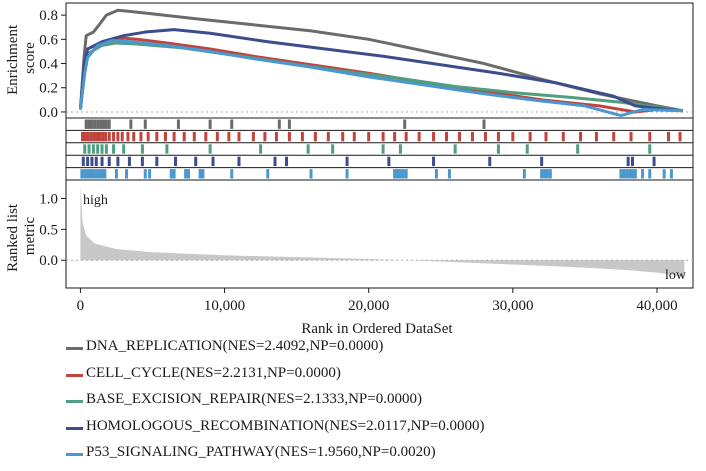  Describe the element at coordinates (224, 306) in the screenshot. I see `x-tick-label: 10,000` at that location.